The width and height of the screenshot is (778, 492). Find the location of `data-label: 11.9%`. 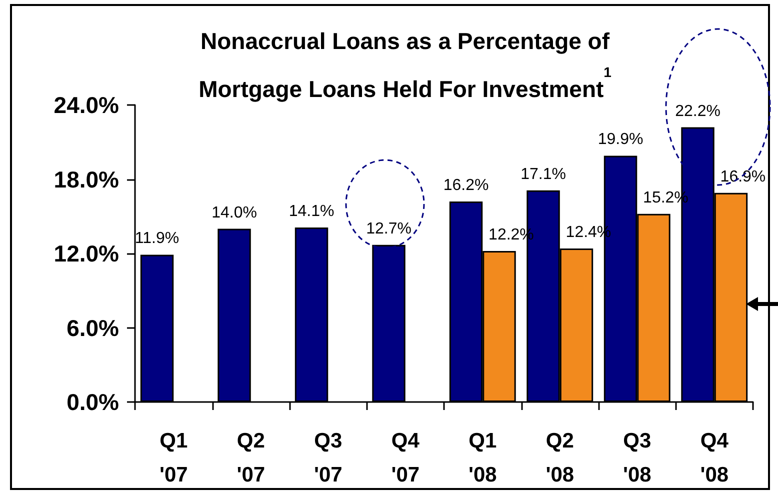

data-label: 11.9% is located at coordinates (157, 239).